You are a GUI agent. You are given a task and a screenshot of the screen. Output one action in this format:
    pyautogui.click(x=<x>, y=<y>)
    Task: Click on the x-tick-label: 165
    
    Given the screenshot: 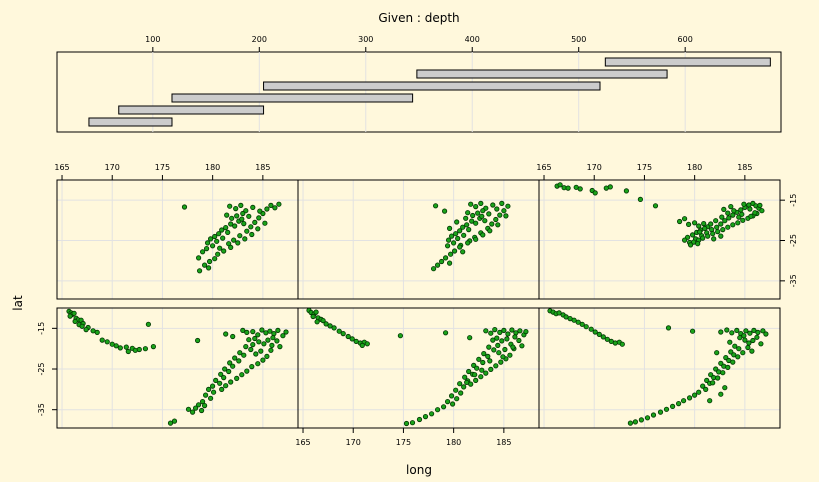 What is the action you would take?
    pyautogui.click(x=543, y=167)
    